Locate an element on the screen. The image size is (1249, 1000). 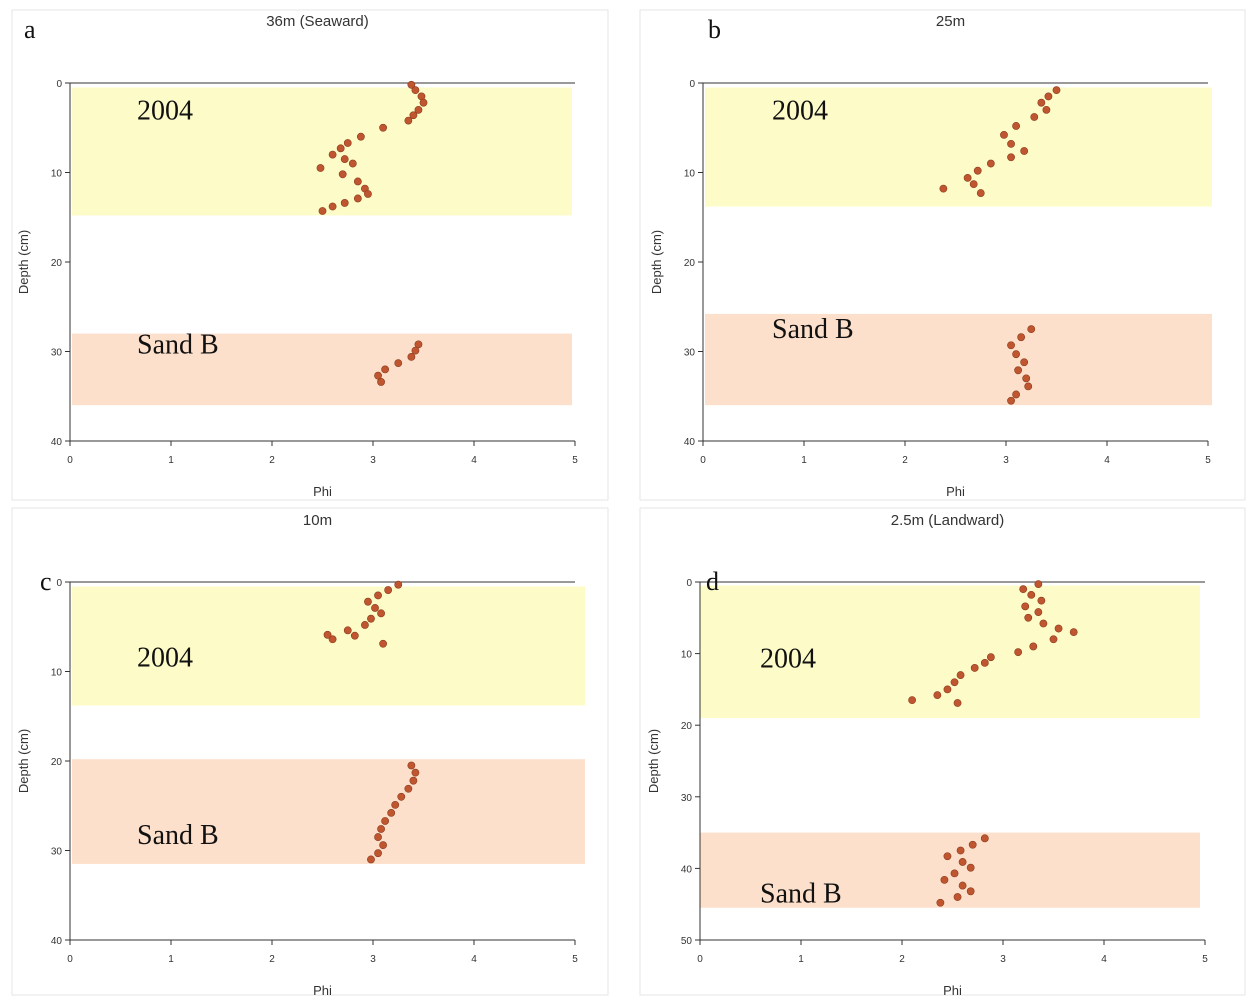
panel-letter: c is located at coordinates (46, 581).